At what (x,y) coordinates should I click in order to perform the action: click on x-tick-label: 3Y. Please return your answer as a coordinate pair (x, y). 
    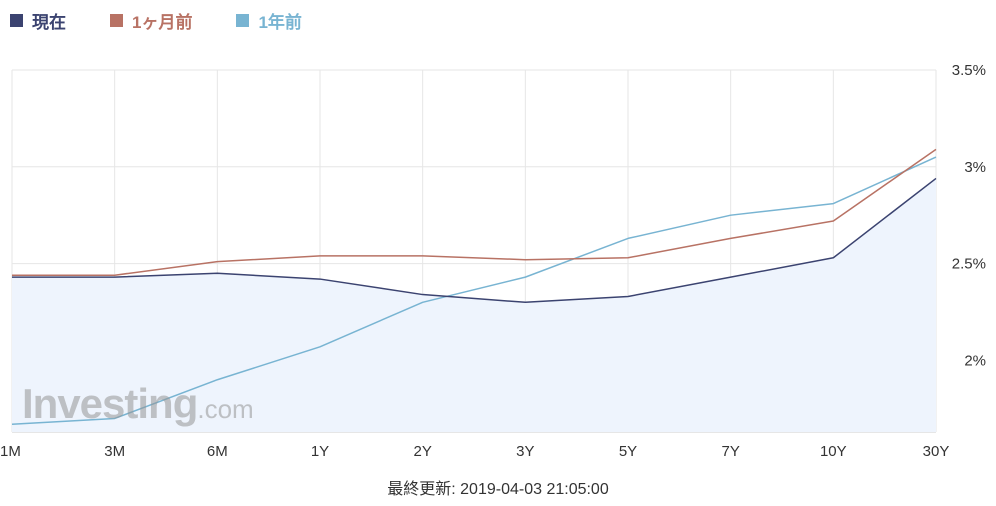
    Looking at the image, I should click on (525, 451).